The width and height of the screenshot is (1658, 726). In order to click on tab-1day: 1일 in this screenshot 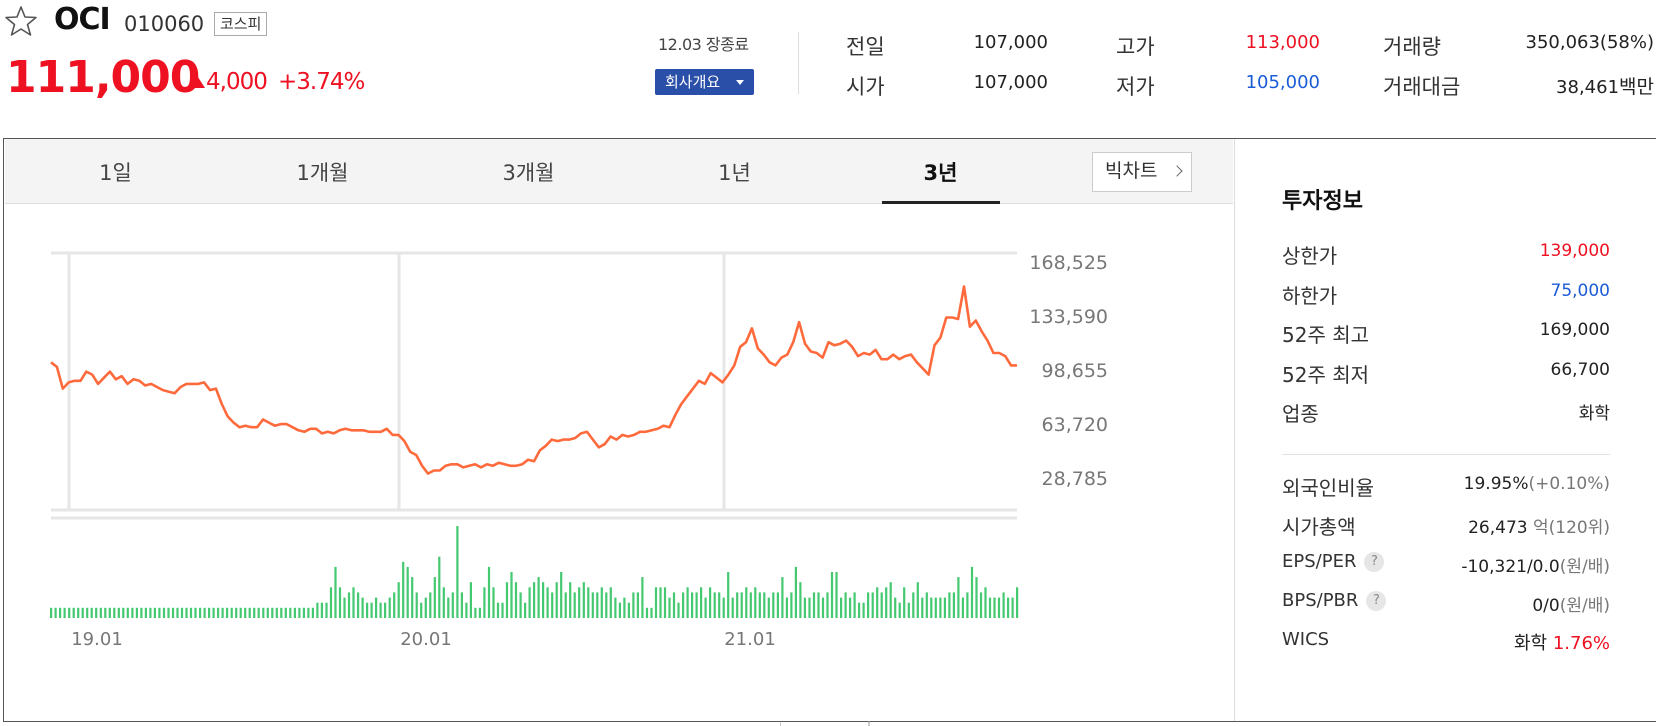, I will do `click(115, 173)`.